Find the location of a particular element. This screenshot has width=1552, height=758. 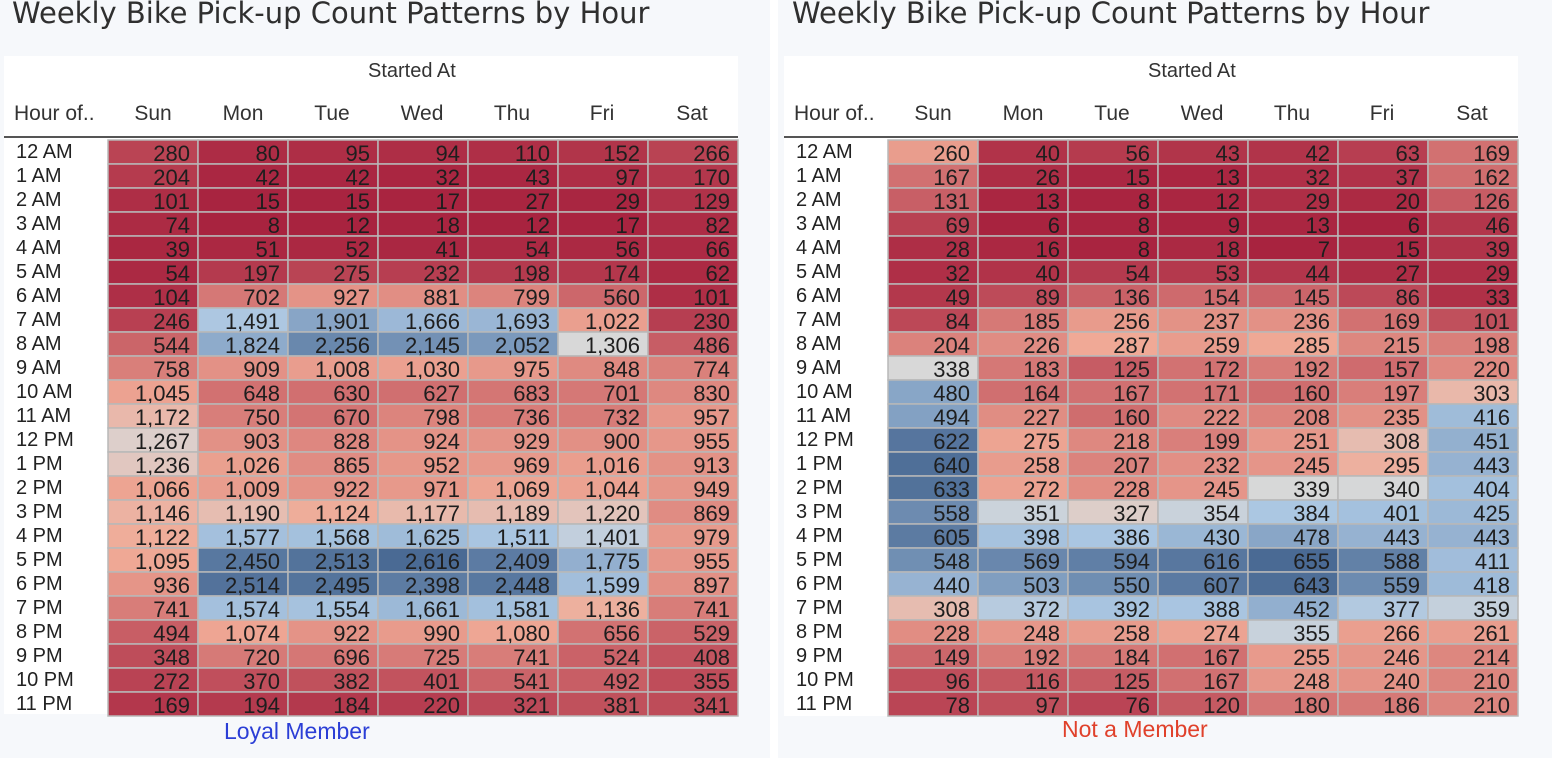

row-label: 8 AM is located at coordinates (819, 344).